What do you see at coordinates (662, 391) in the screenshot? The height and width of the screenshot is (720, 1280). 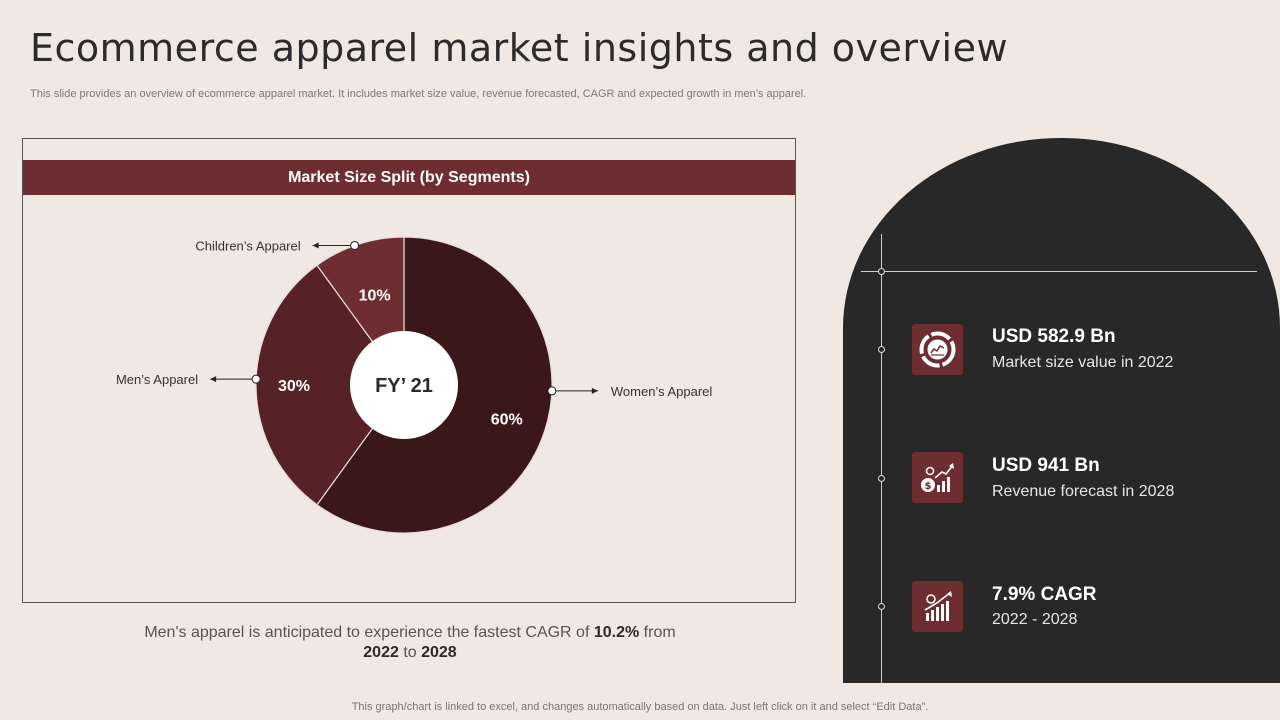 I see `category-label-womens-apparel: Women’s Apparel` at bounding box center [662, 391].